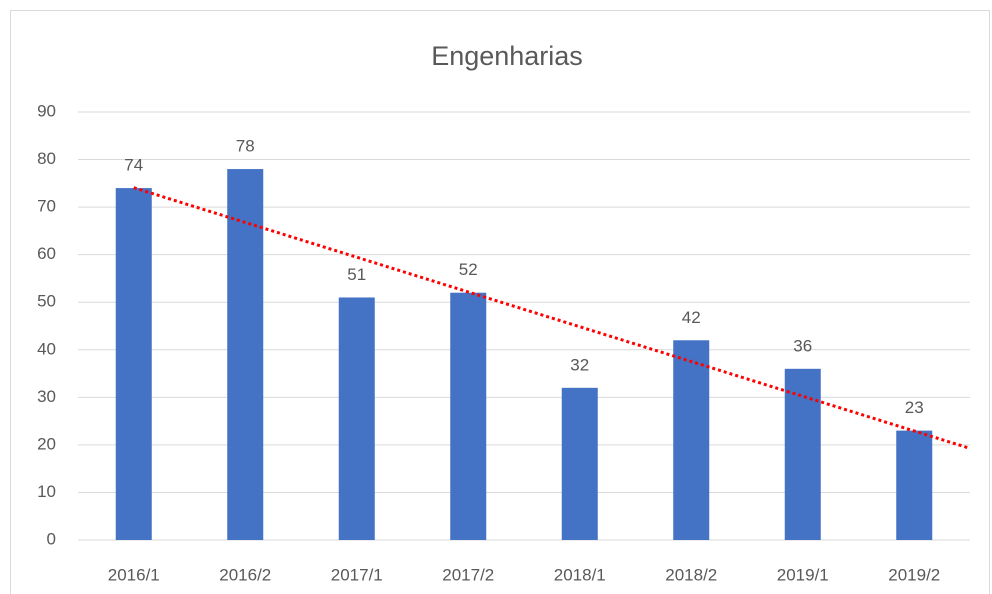  Describe the element at coordinates (46, 301) in the screenshot. I see `y-tick-label: 50` at that location.